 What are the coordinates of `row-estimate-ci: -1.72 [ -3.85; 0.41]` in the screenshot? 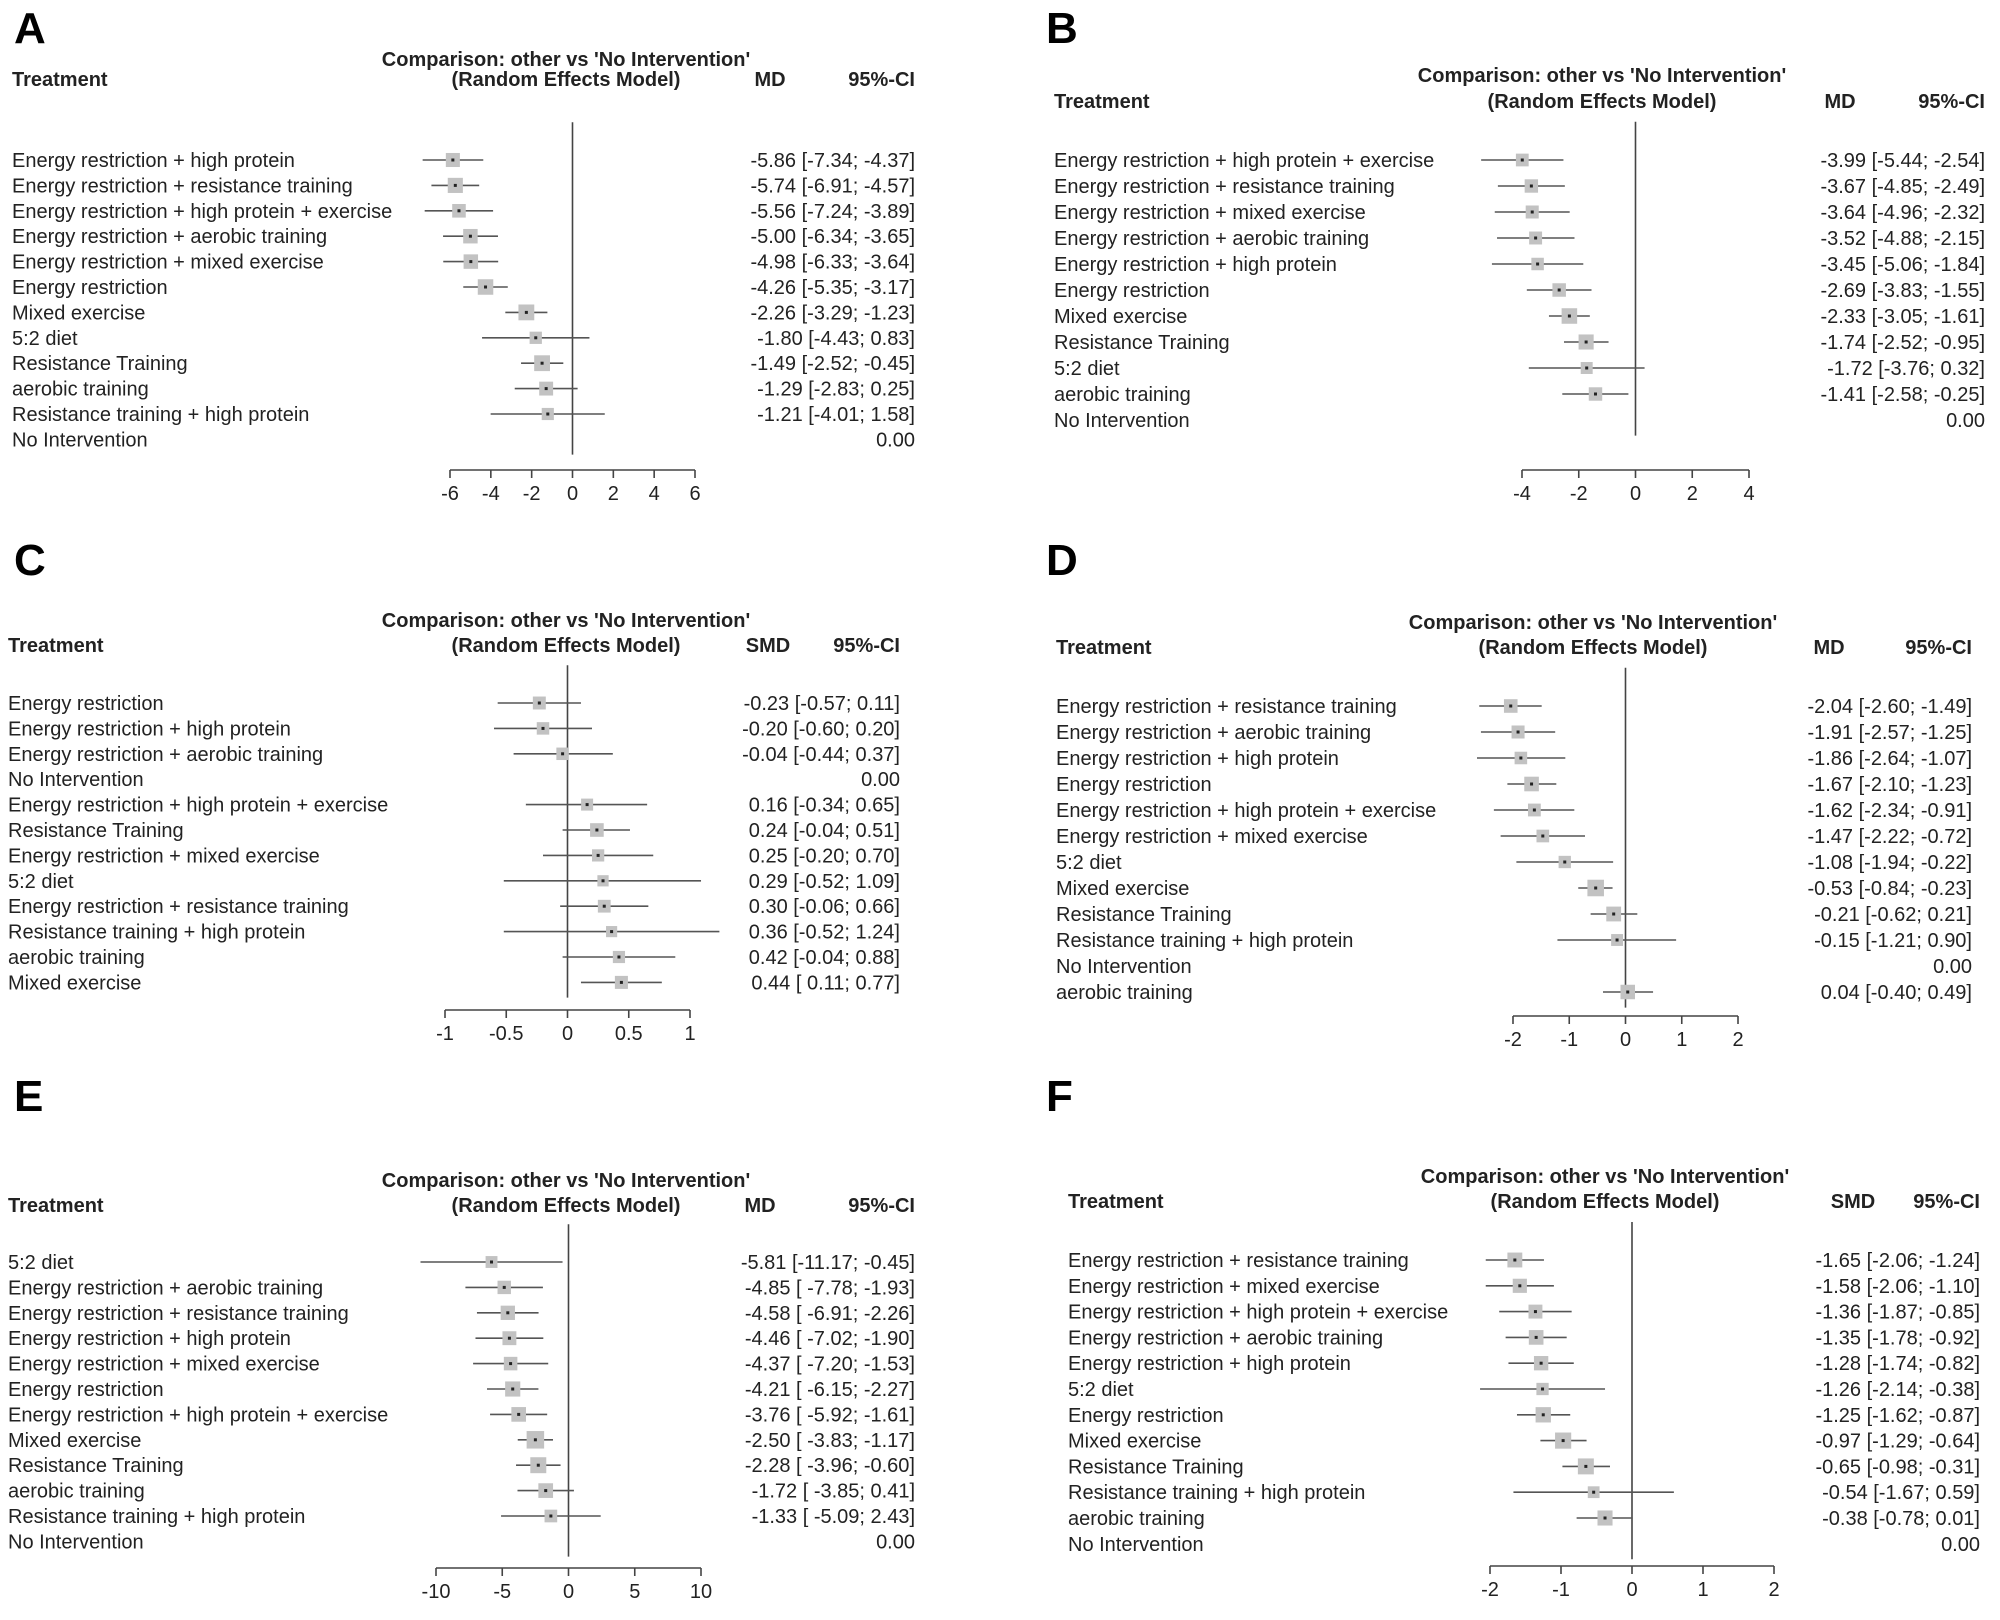 It's located at (833, 1492).